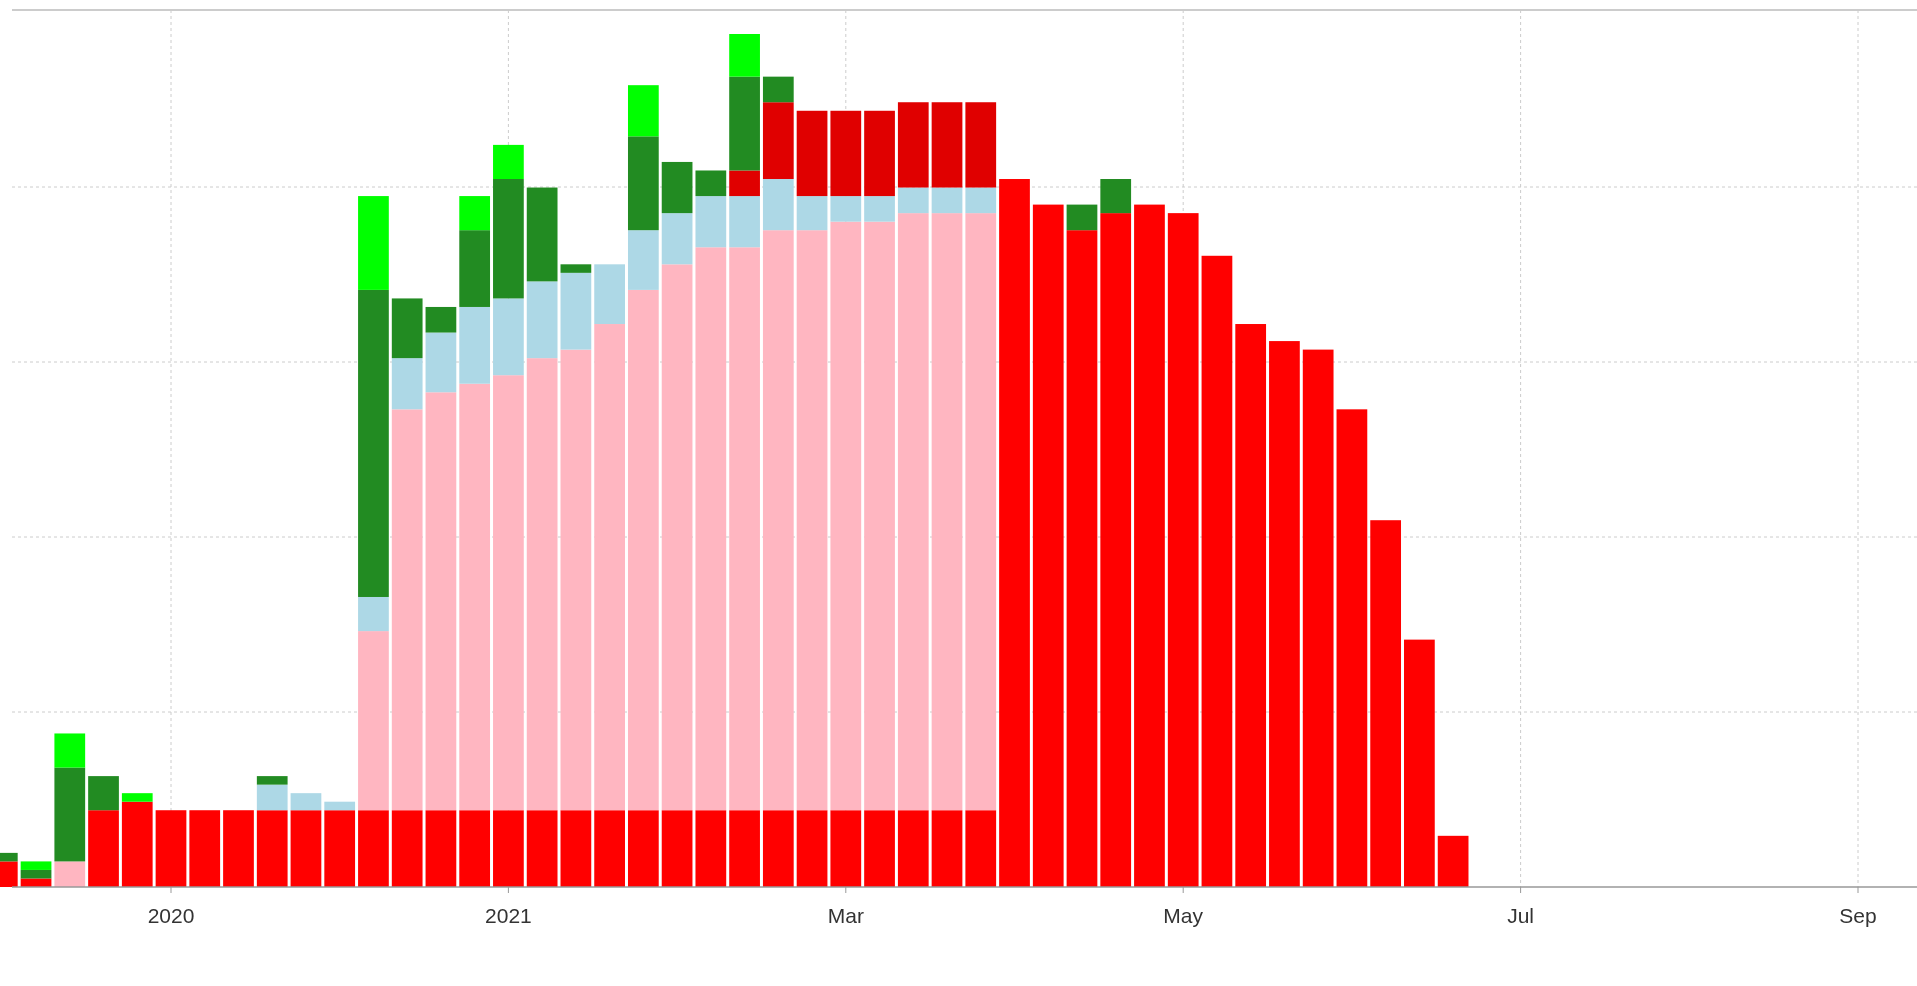 The image size is (1917, 986). What do you see at coordinates (1183, 915) in the screenshot?
I see `x-tick-label: May` at bounding box center [1183, 915].